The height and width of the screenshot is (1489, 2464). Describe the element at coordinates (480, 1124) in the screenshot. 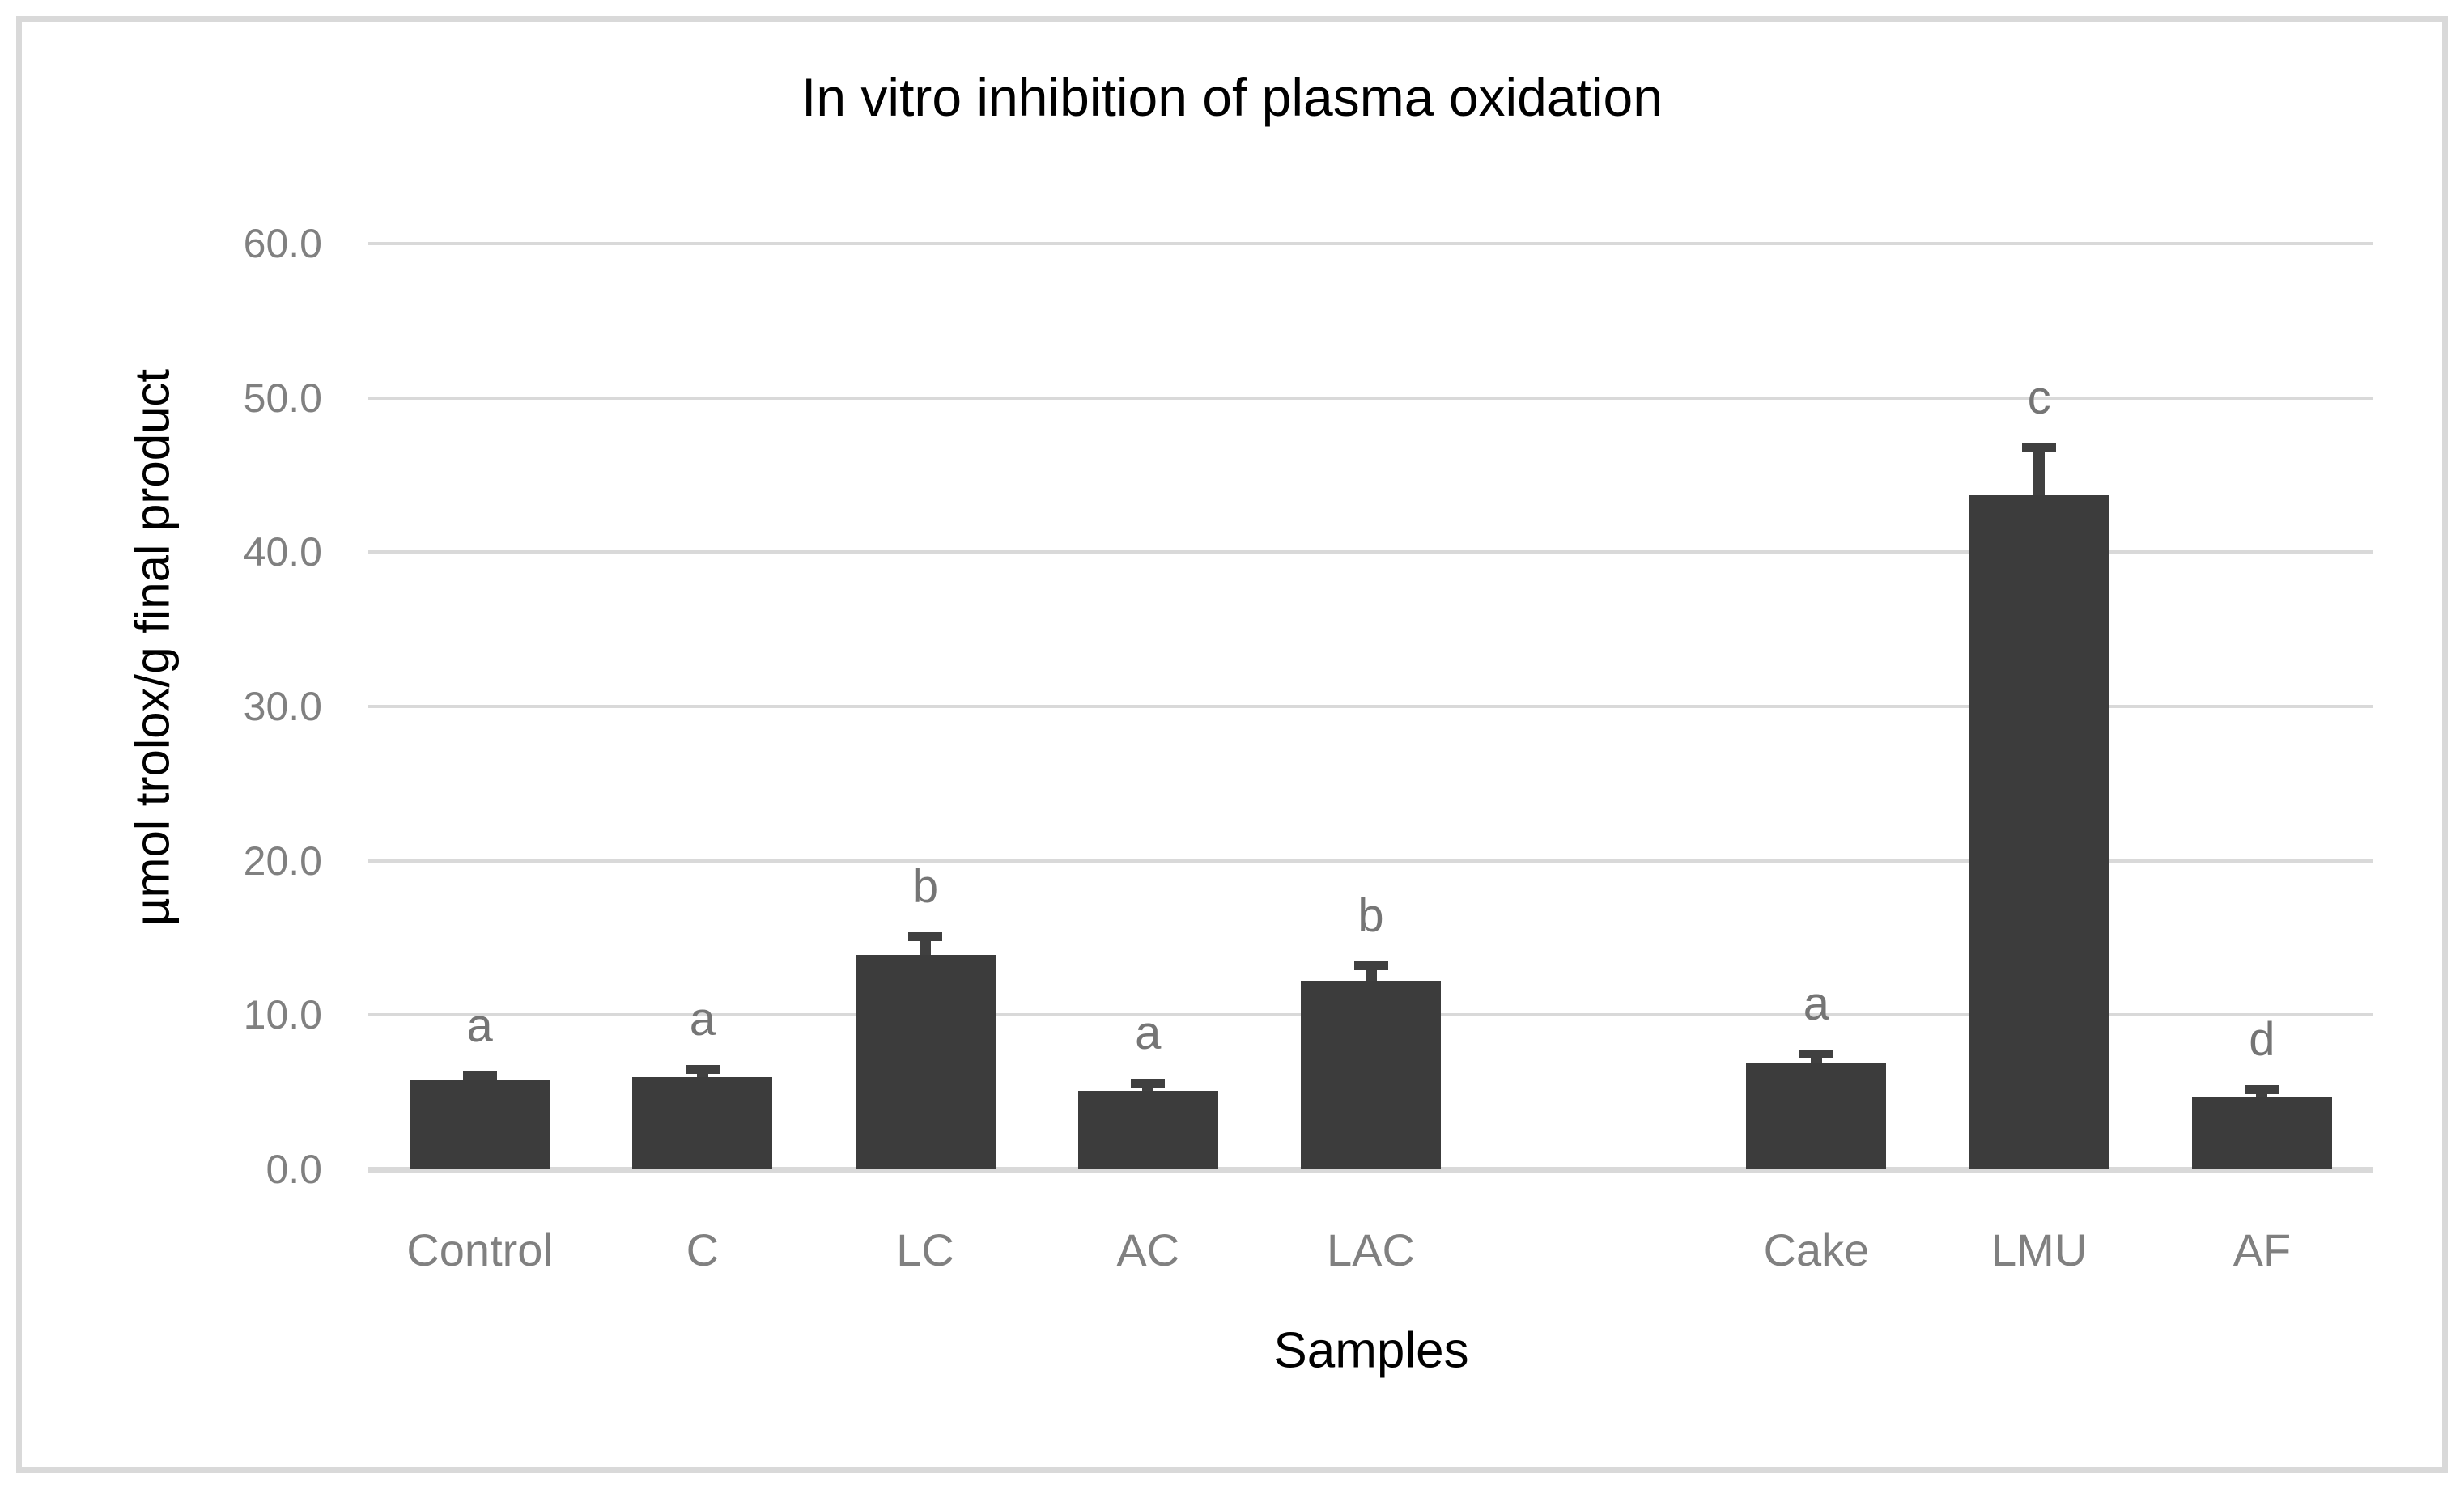

I see `bar-control` at that location.